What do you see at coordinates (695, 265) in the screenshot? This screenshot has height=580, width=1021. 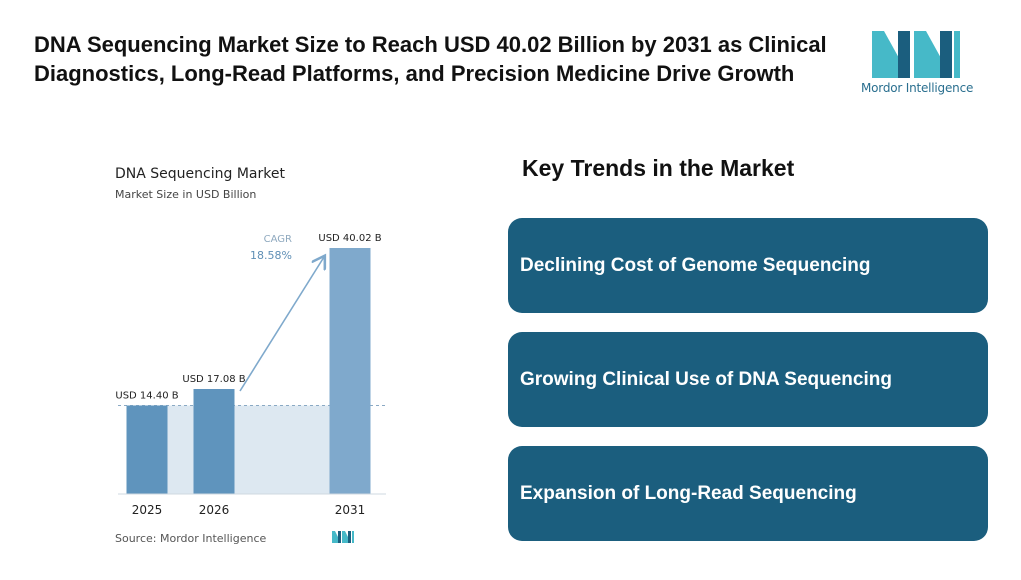 I see `trend-card-label: Declining Cost of Genome Sequencing` at bounding box center [695, 265].